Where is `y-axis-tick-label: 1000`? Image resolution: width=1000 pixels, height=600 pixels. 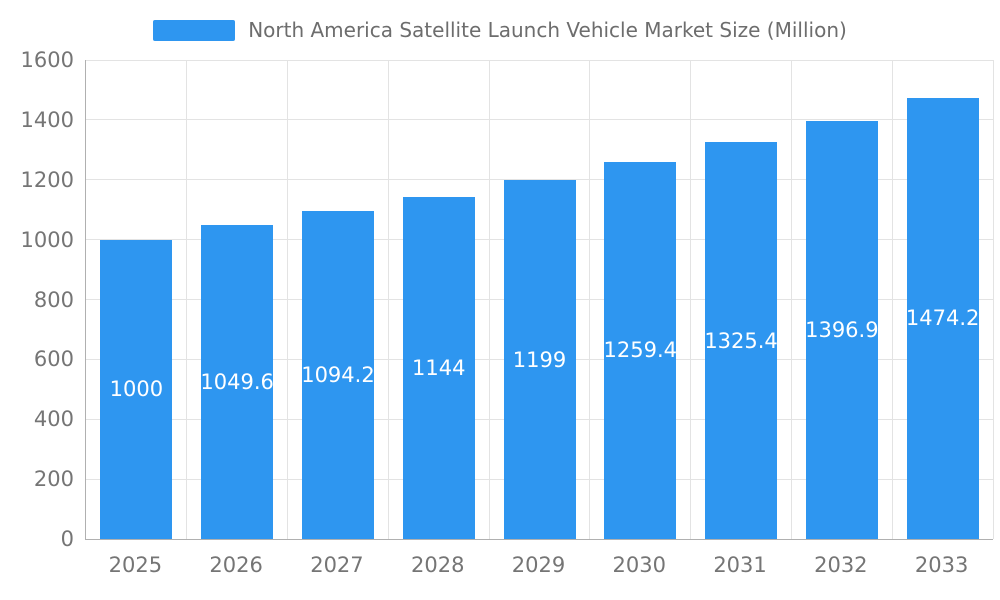
y-axis-tick-label: 1000 is located at coordinates (47, 239).